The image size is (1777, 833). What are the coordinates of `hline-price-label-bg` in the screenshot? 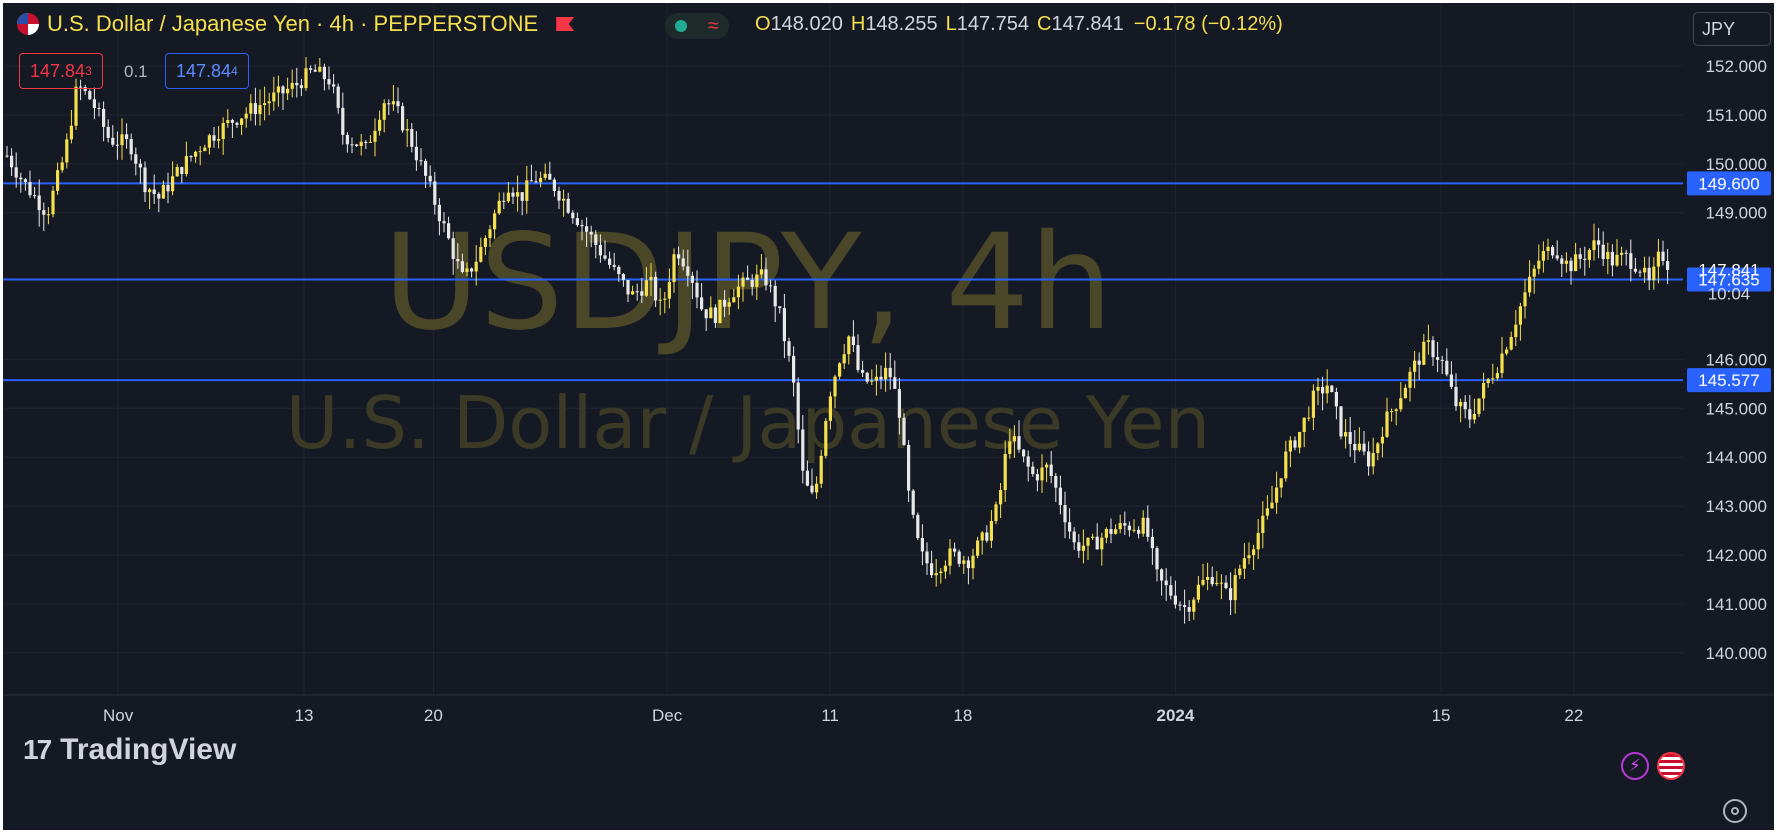 It's located at (1729, 380).